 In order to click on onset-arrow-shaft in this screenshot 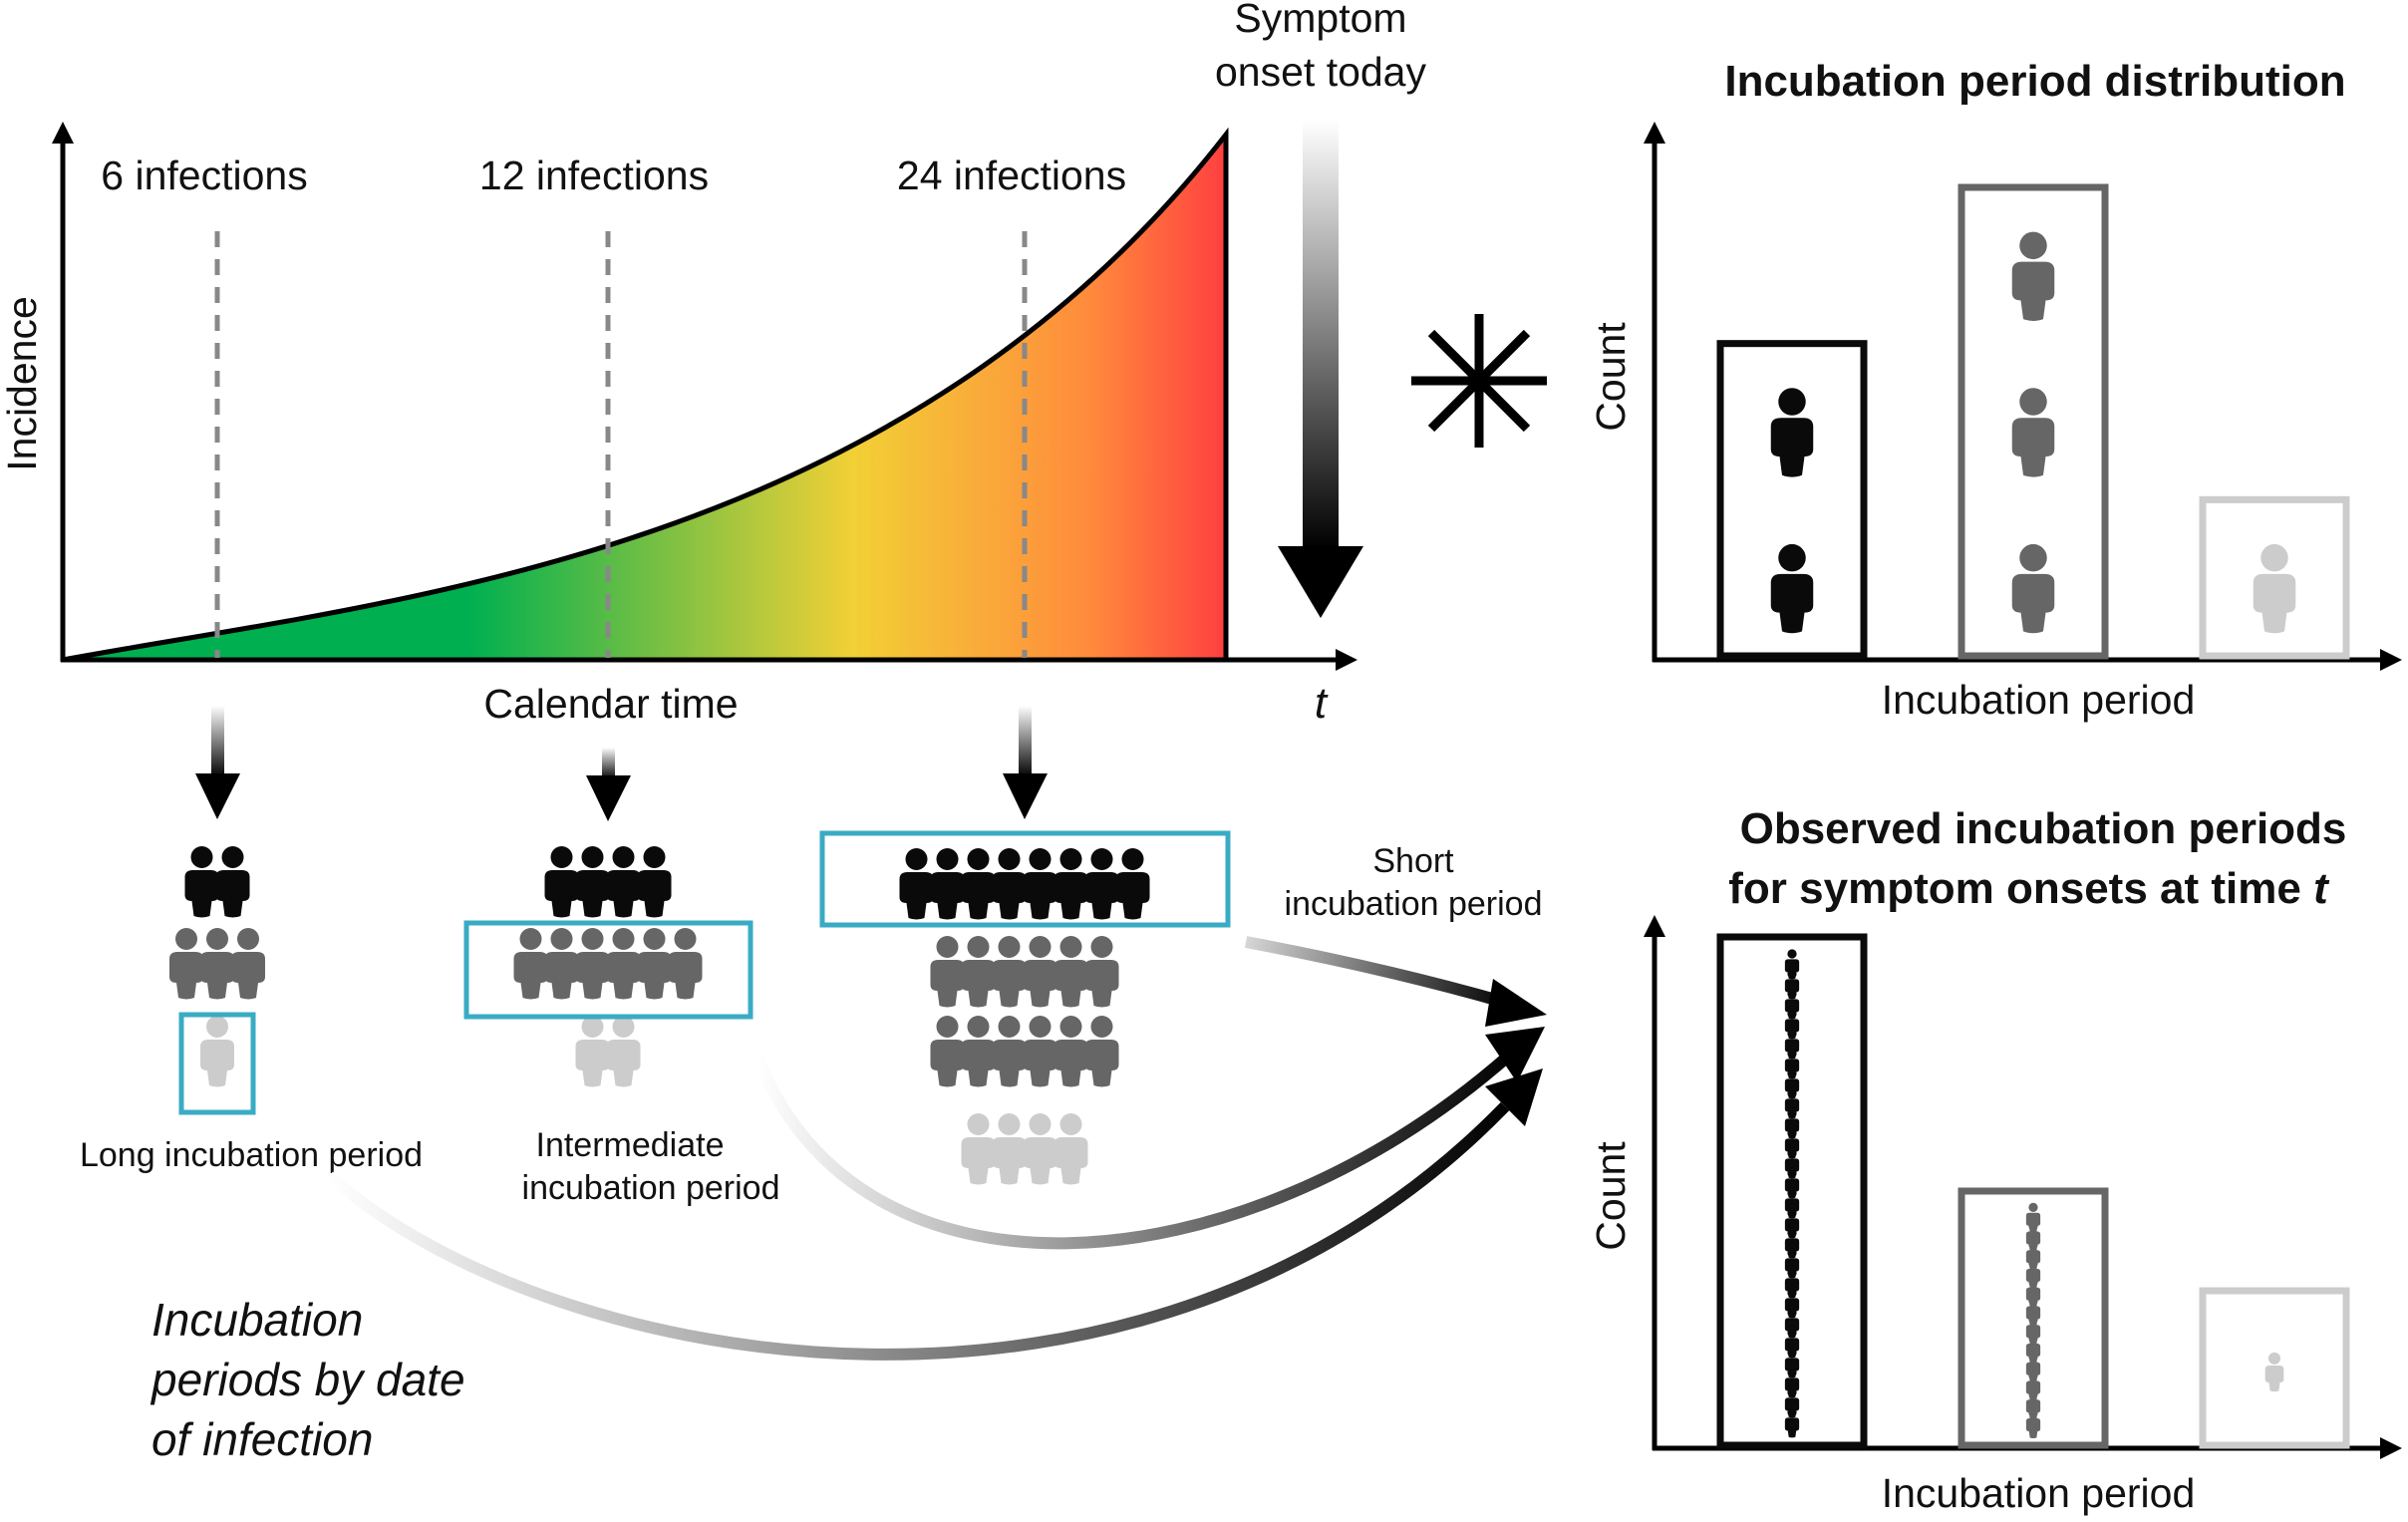, I will do `click(1321, 335)`.